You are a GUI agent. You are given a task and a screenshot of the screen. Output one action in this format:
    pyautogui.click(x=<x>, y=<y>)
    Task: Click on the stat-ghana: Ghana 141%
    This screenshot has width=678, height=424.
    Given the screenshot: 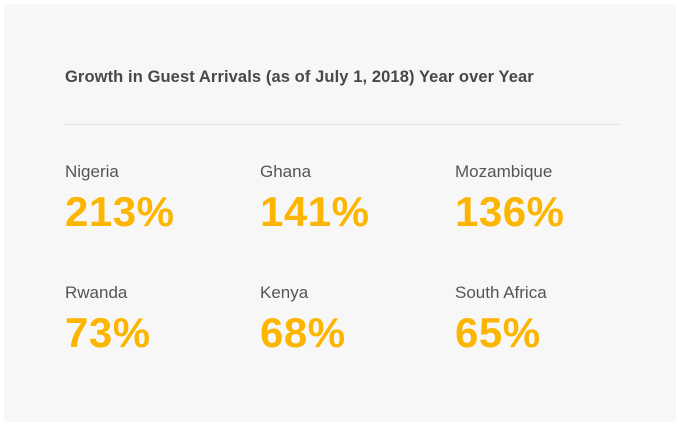 What is the action you would take?
    pyautogui.click(x=357, y=222)
    